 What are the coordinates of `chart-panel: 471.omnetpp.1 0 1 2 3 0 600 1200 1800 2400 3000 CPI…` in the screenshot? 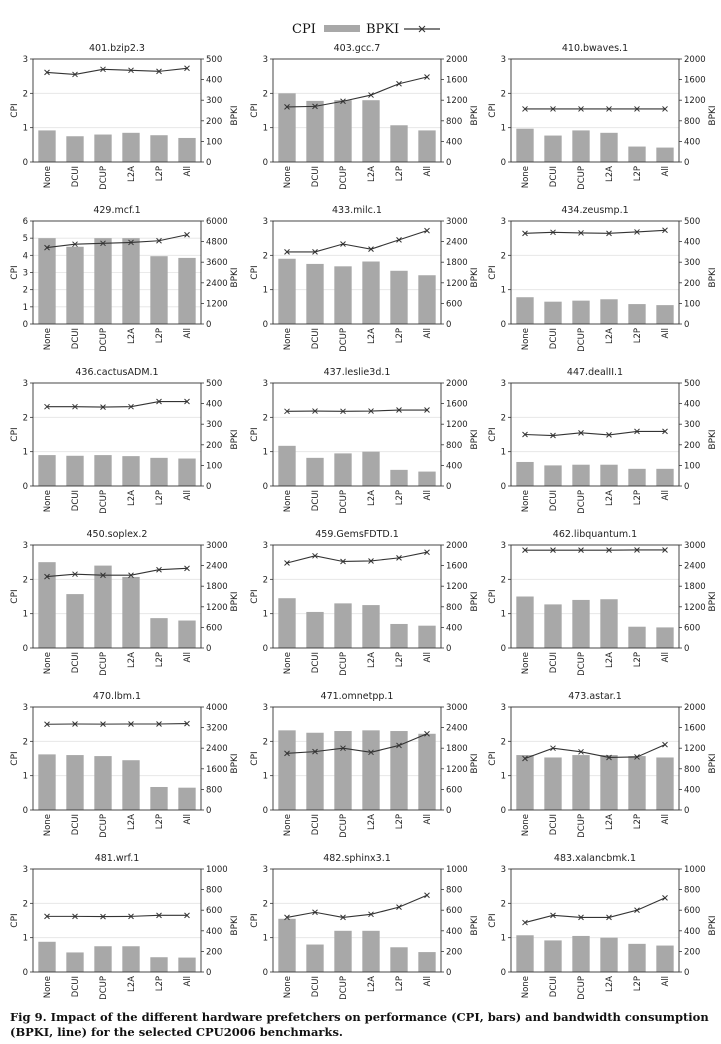 It's located at (365, 764).